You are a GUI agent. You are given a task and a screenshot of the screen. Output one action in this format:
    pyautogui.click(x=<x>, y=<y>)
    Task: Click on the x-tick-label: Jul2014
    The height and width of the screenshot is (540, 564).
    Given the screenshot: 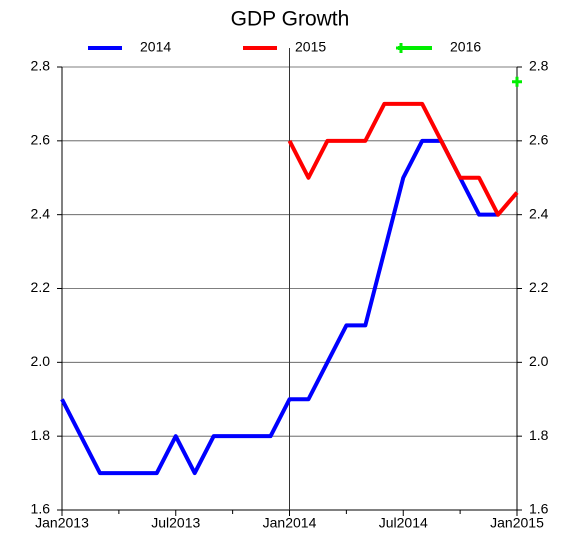 What is the action you would take?
    pyautogui.click(x=403, y=523)
    